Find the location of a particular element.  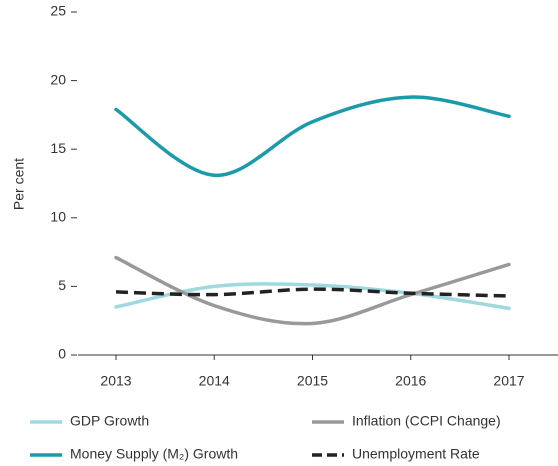

legend-label: Inflation (CCPI Change) is located at coordinates (426, 421).